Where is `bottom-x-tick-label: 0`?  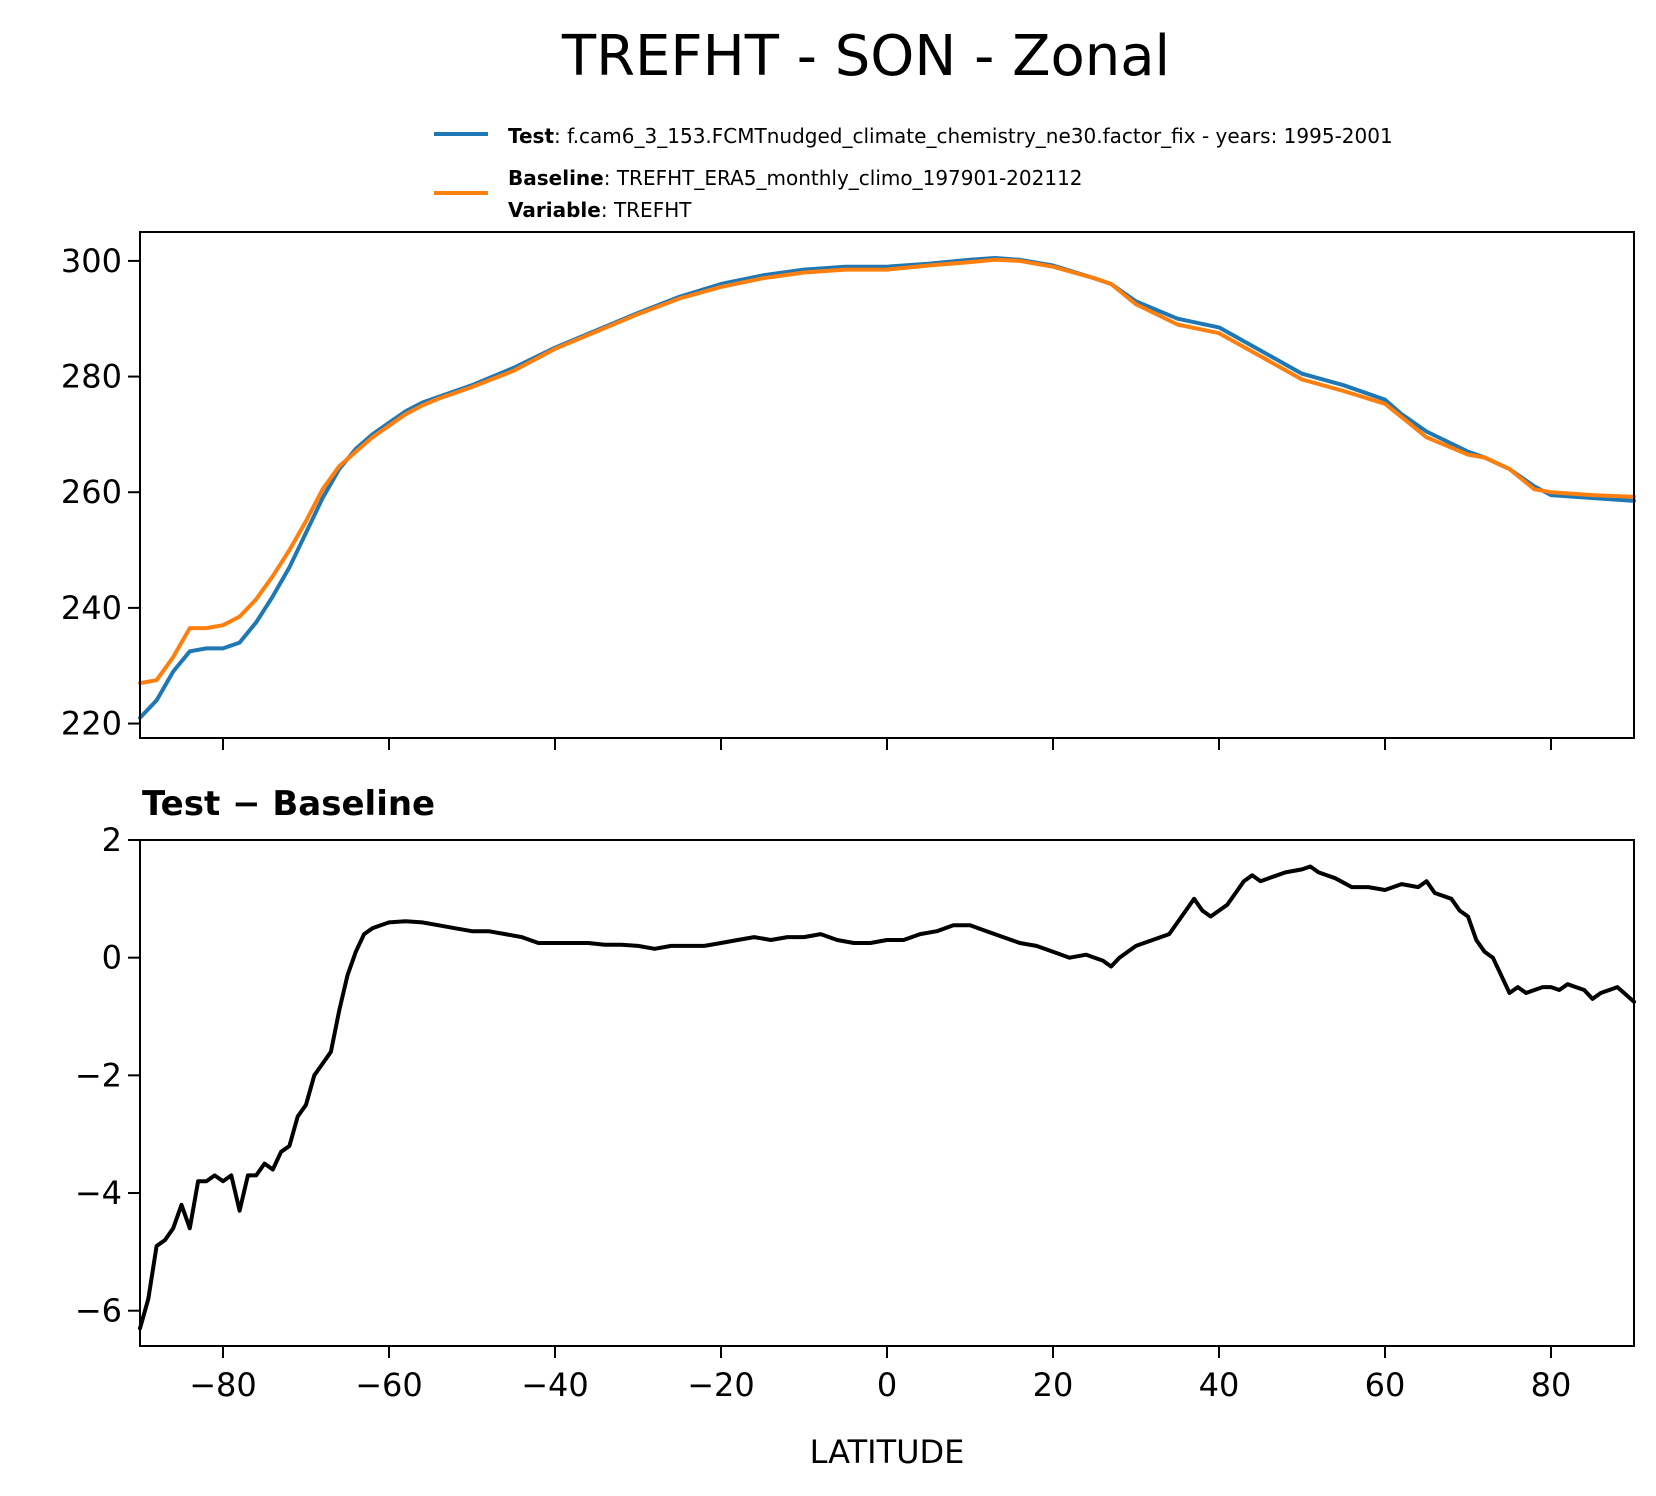
bottom-x-tick-label: 0 is located at coordinates (887, 1385).